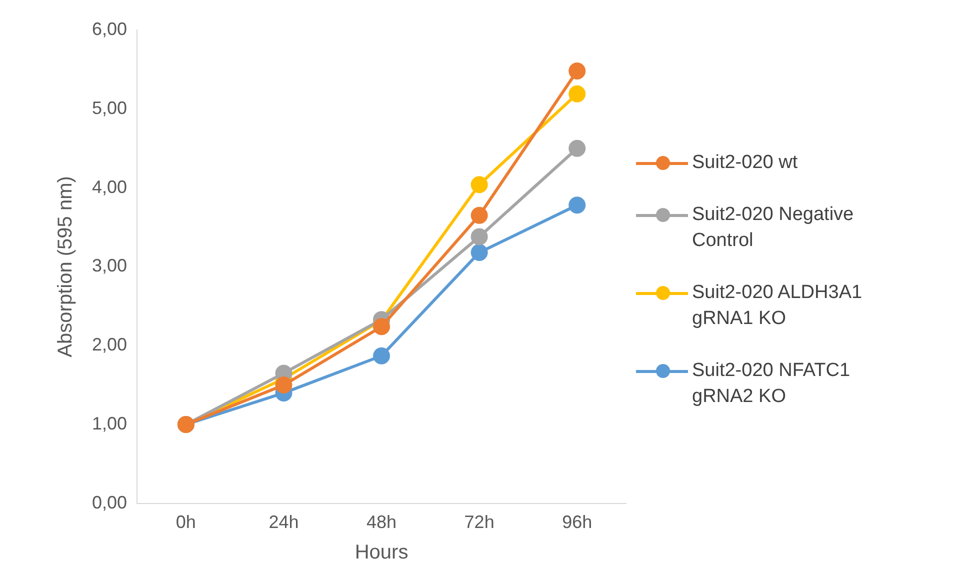 The width and height of the screenshot is (957, 579). Describe the element at coordinates (381, 553) in the screenshot. I see `x-axis-title: Hours` at that location.